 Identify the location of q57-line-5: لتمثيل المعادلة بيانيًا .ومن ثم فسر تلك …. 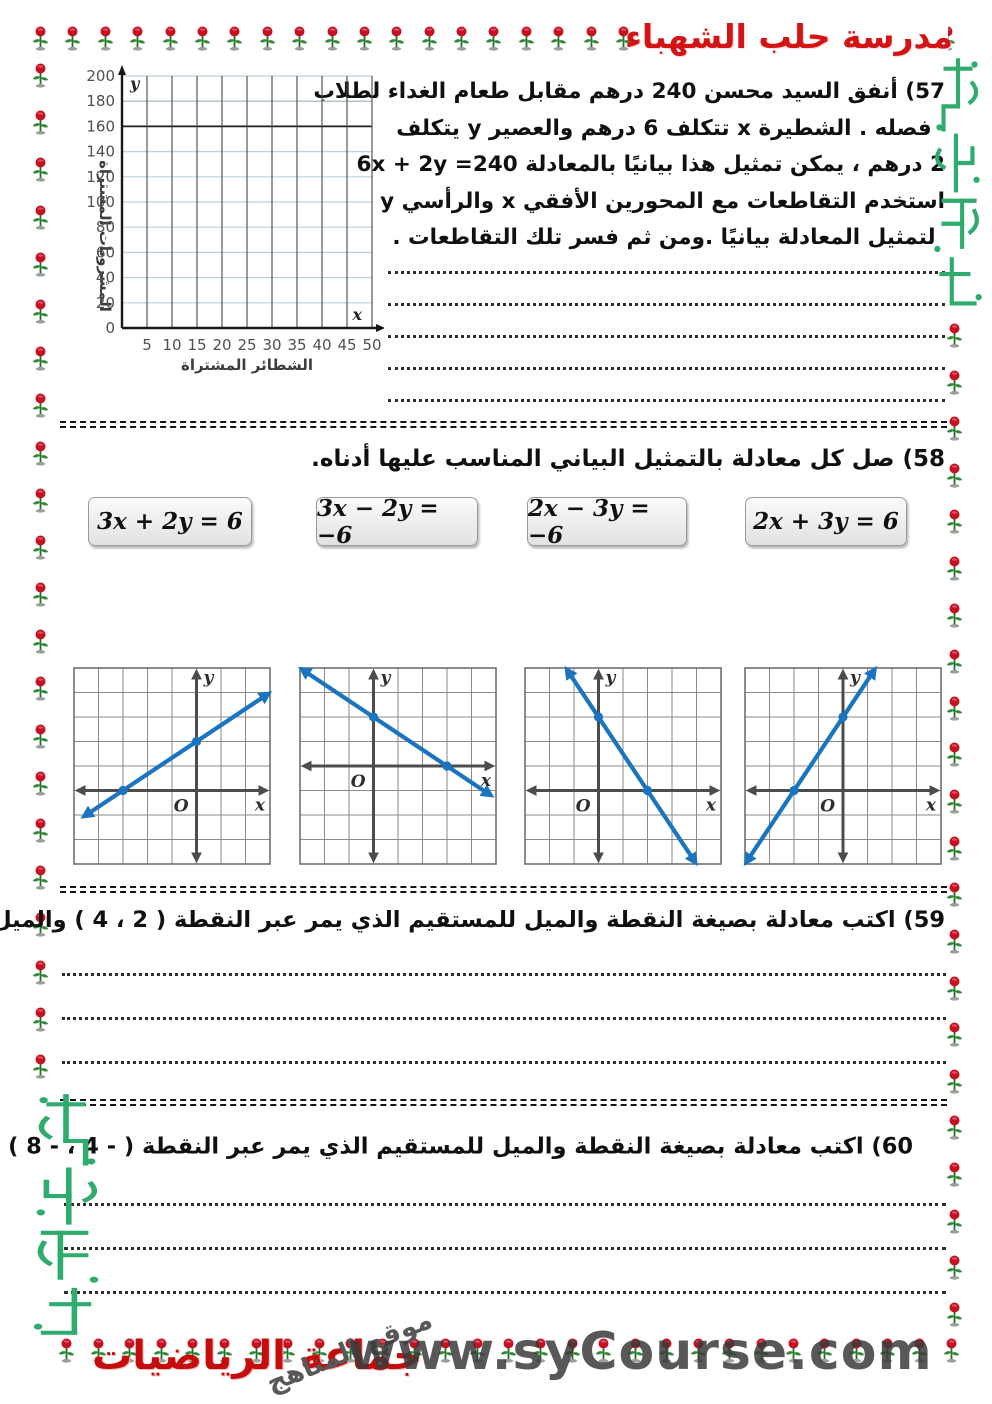
(664, 237).